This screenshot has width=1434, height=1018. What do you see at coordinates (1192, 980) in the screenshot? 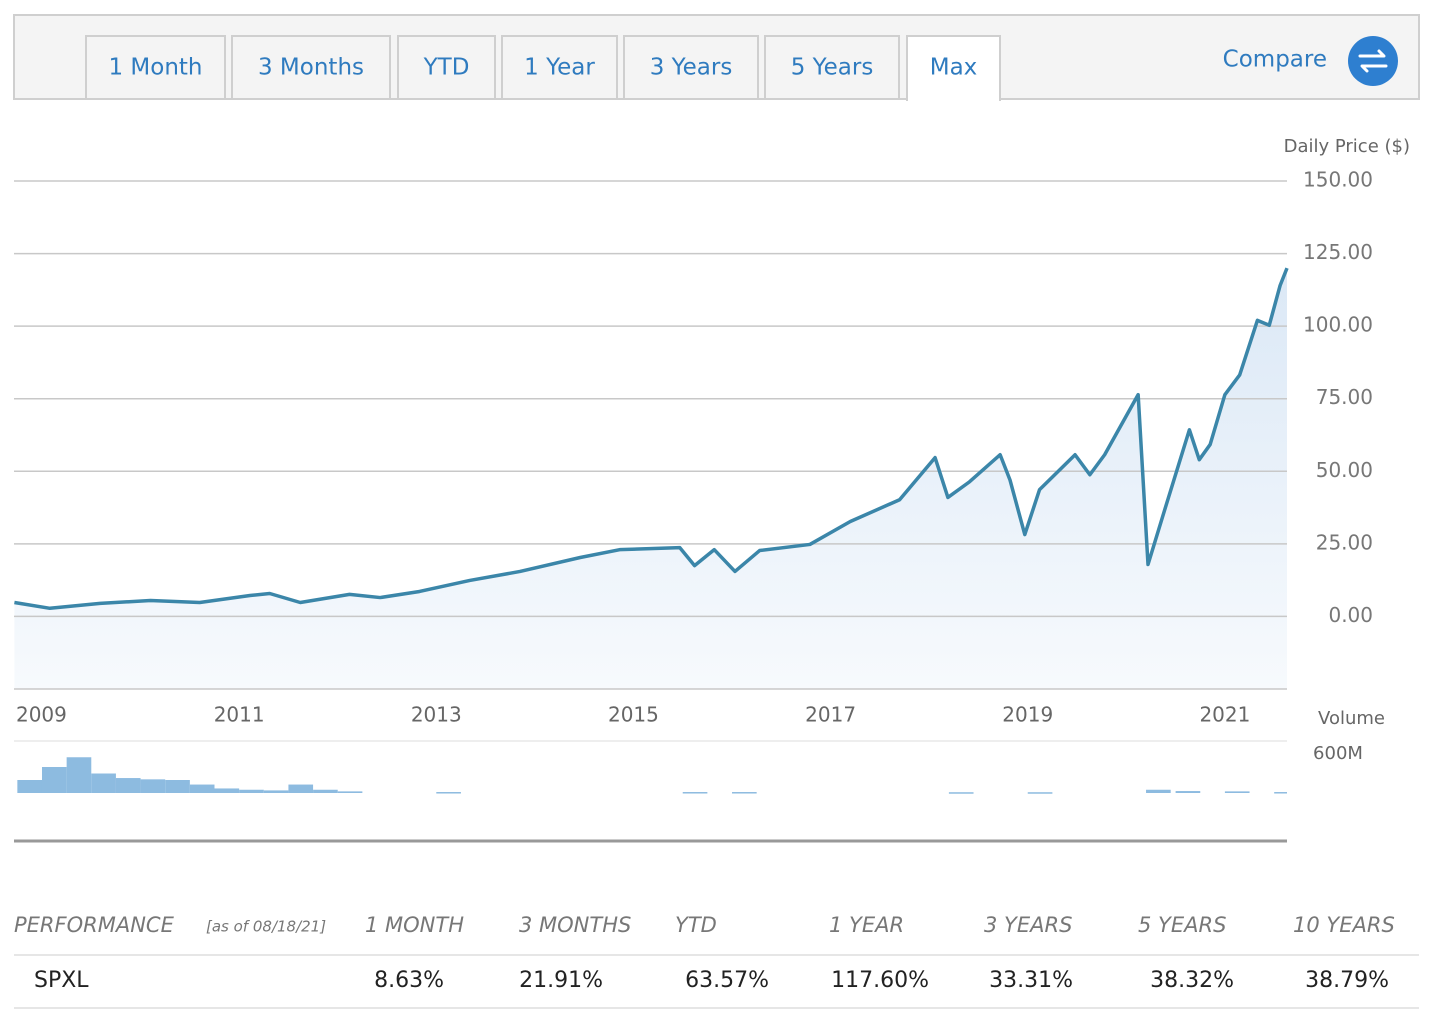
I see `perf-value: 38.32%` at bounding box center [1192, 980].